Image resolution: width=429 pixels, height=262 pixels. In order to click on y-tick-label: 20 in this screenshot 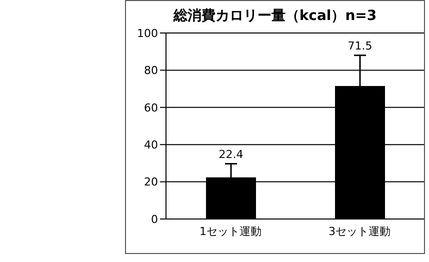, I will do `click(151, 182)`.